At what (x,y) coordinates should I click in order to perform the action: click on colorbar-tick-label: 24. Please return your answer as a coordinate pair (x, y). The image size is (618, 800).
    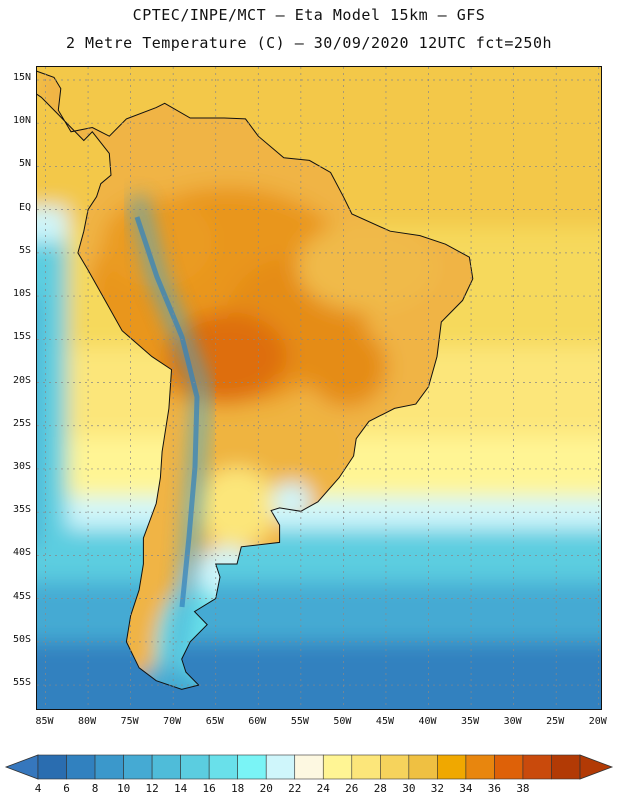
    Looking at the image, I should click on (323, 788).